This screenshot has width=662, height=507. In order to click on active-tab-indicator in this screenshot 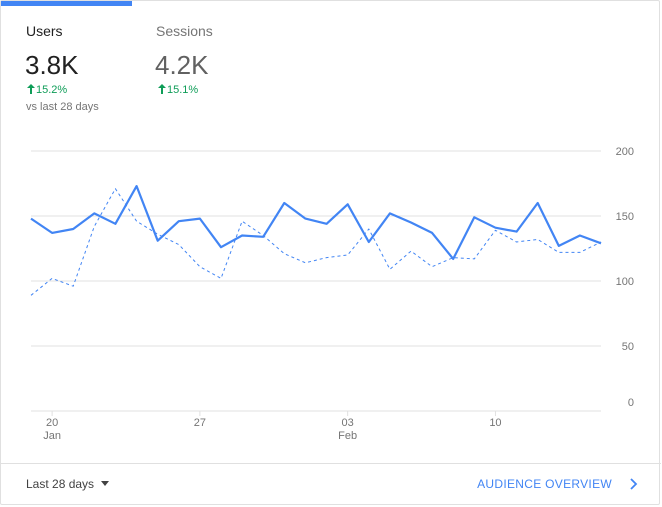, I will do `click(66, 3)`.